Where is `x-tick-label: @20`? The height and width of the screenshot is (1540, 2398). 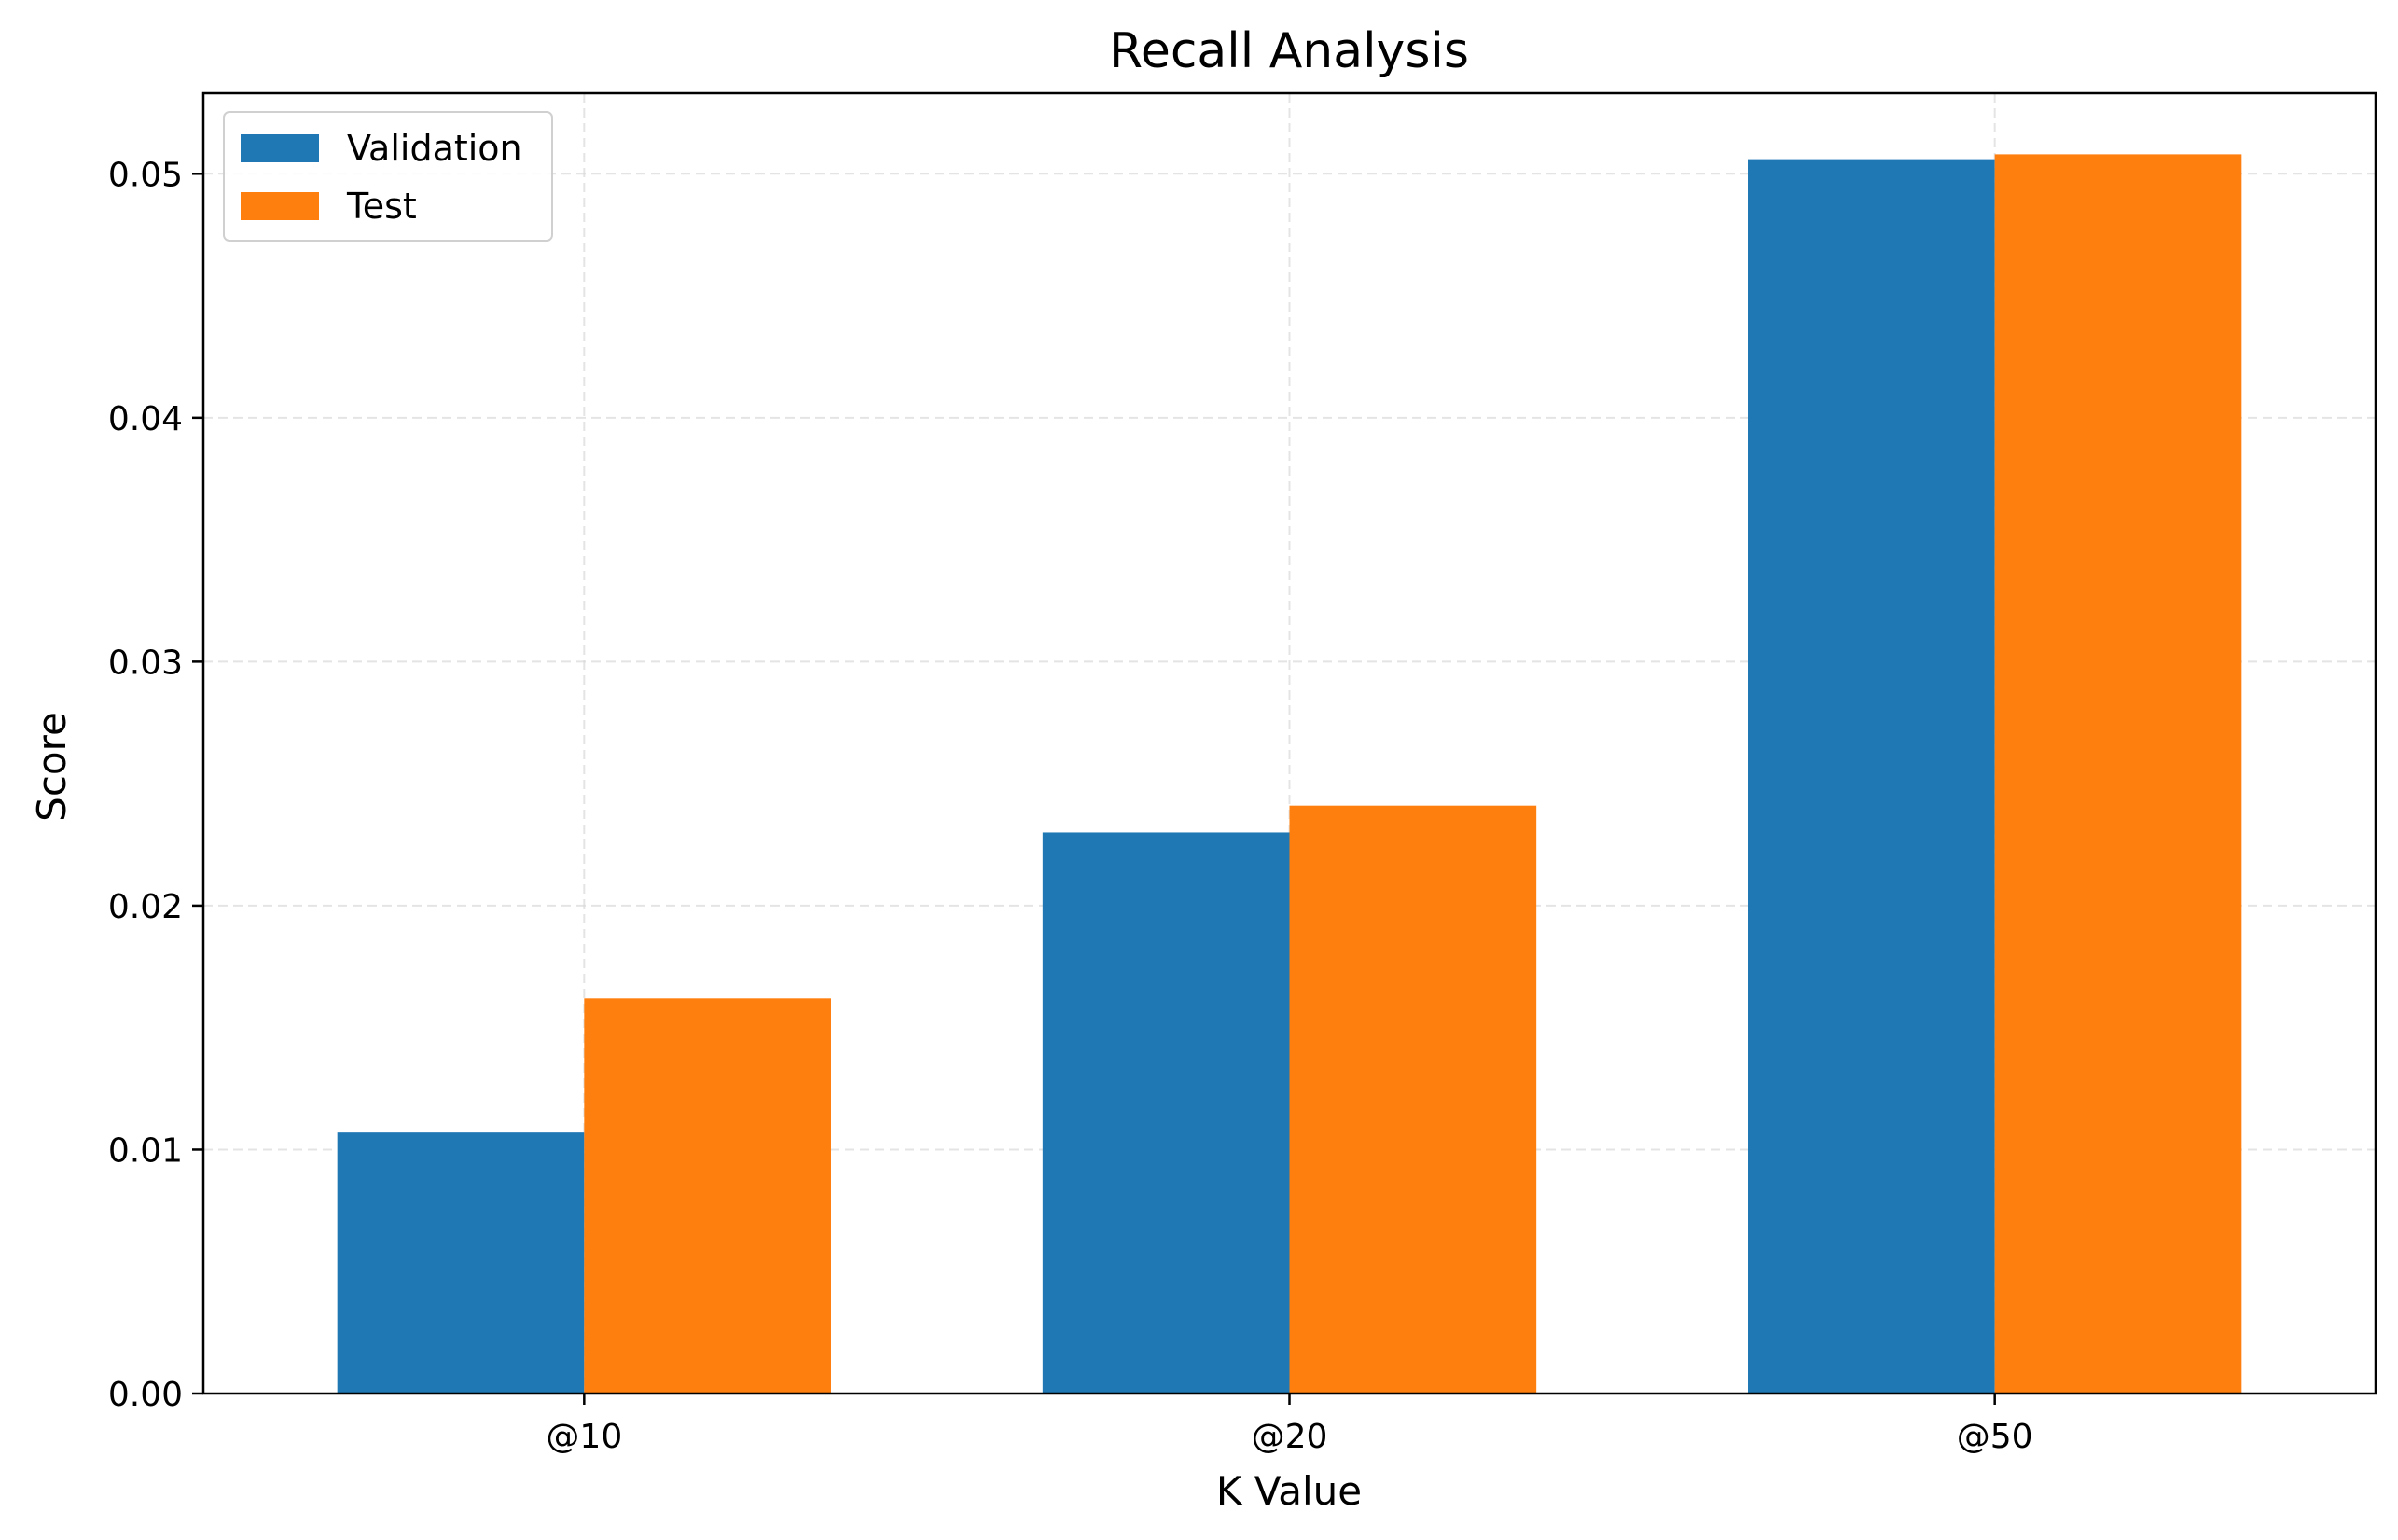 x-tick-label: @20 is located at coordinates (1290, 1437).